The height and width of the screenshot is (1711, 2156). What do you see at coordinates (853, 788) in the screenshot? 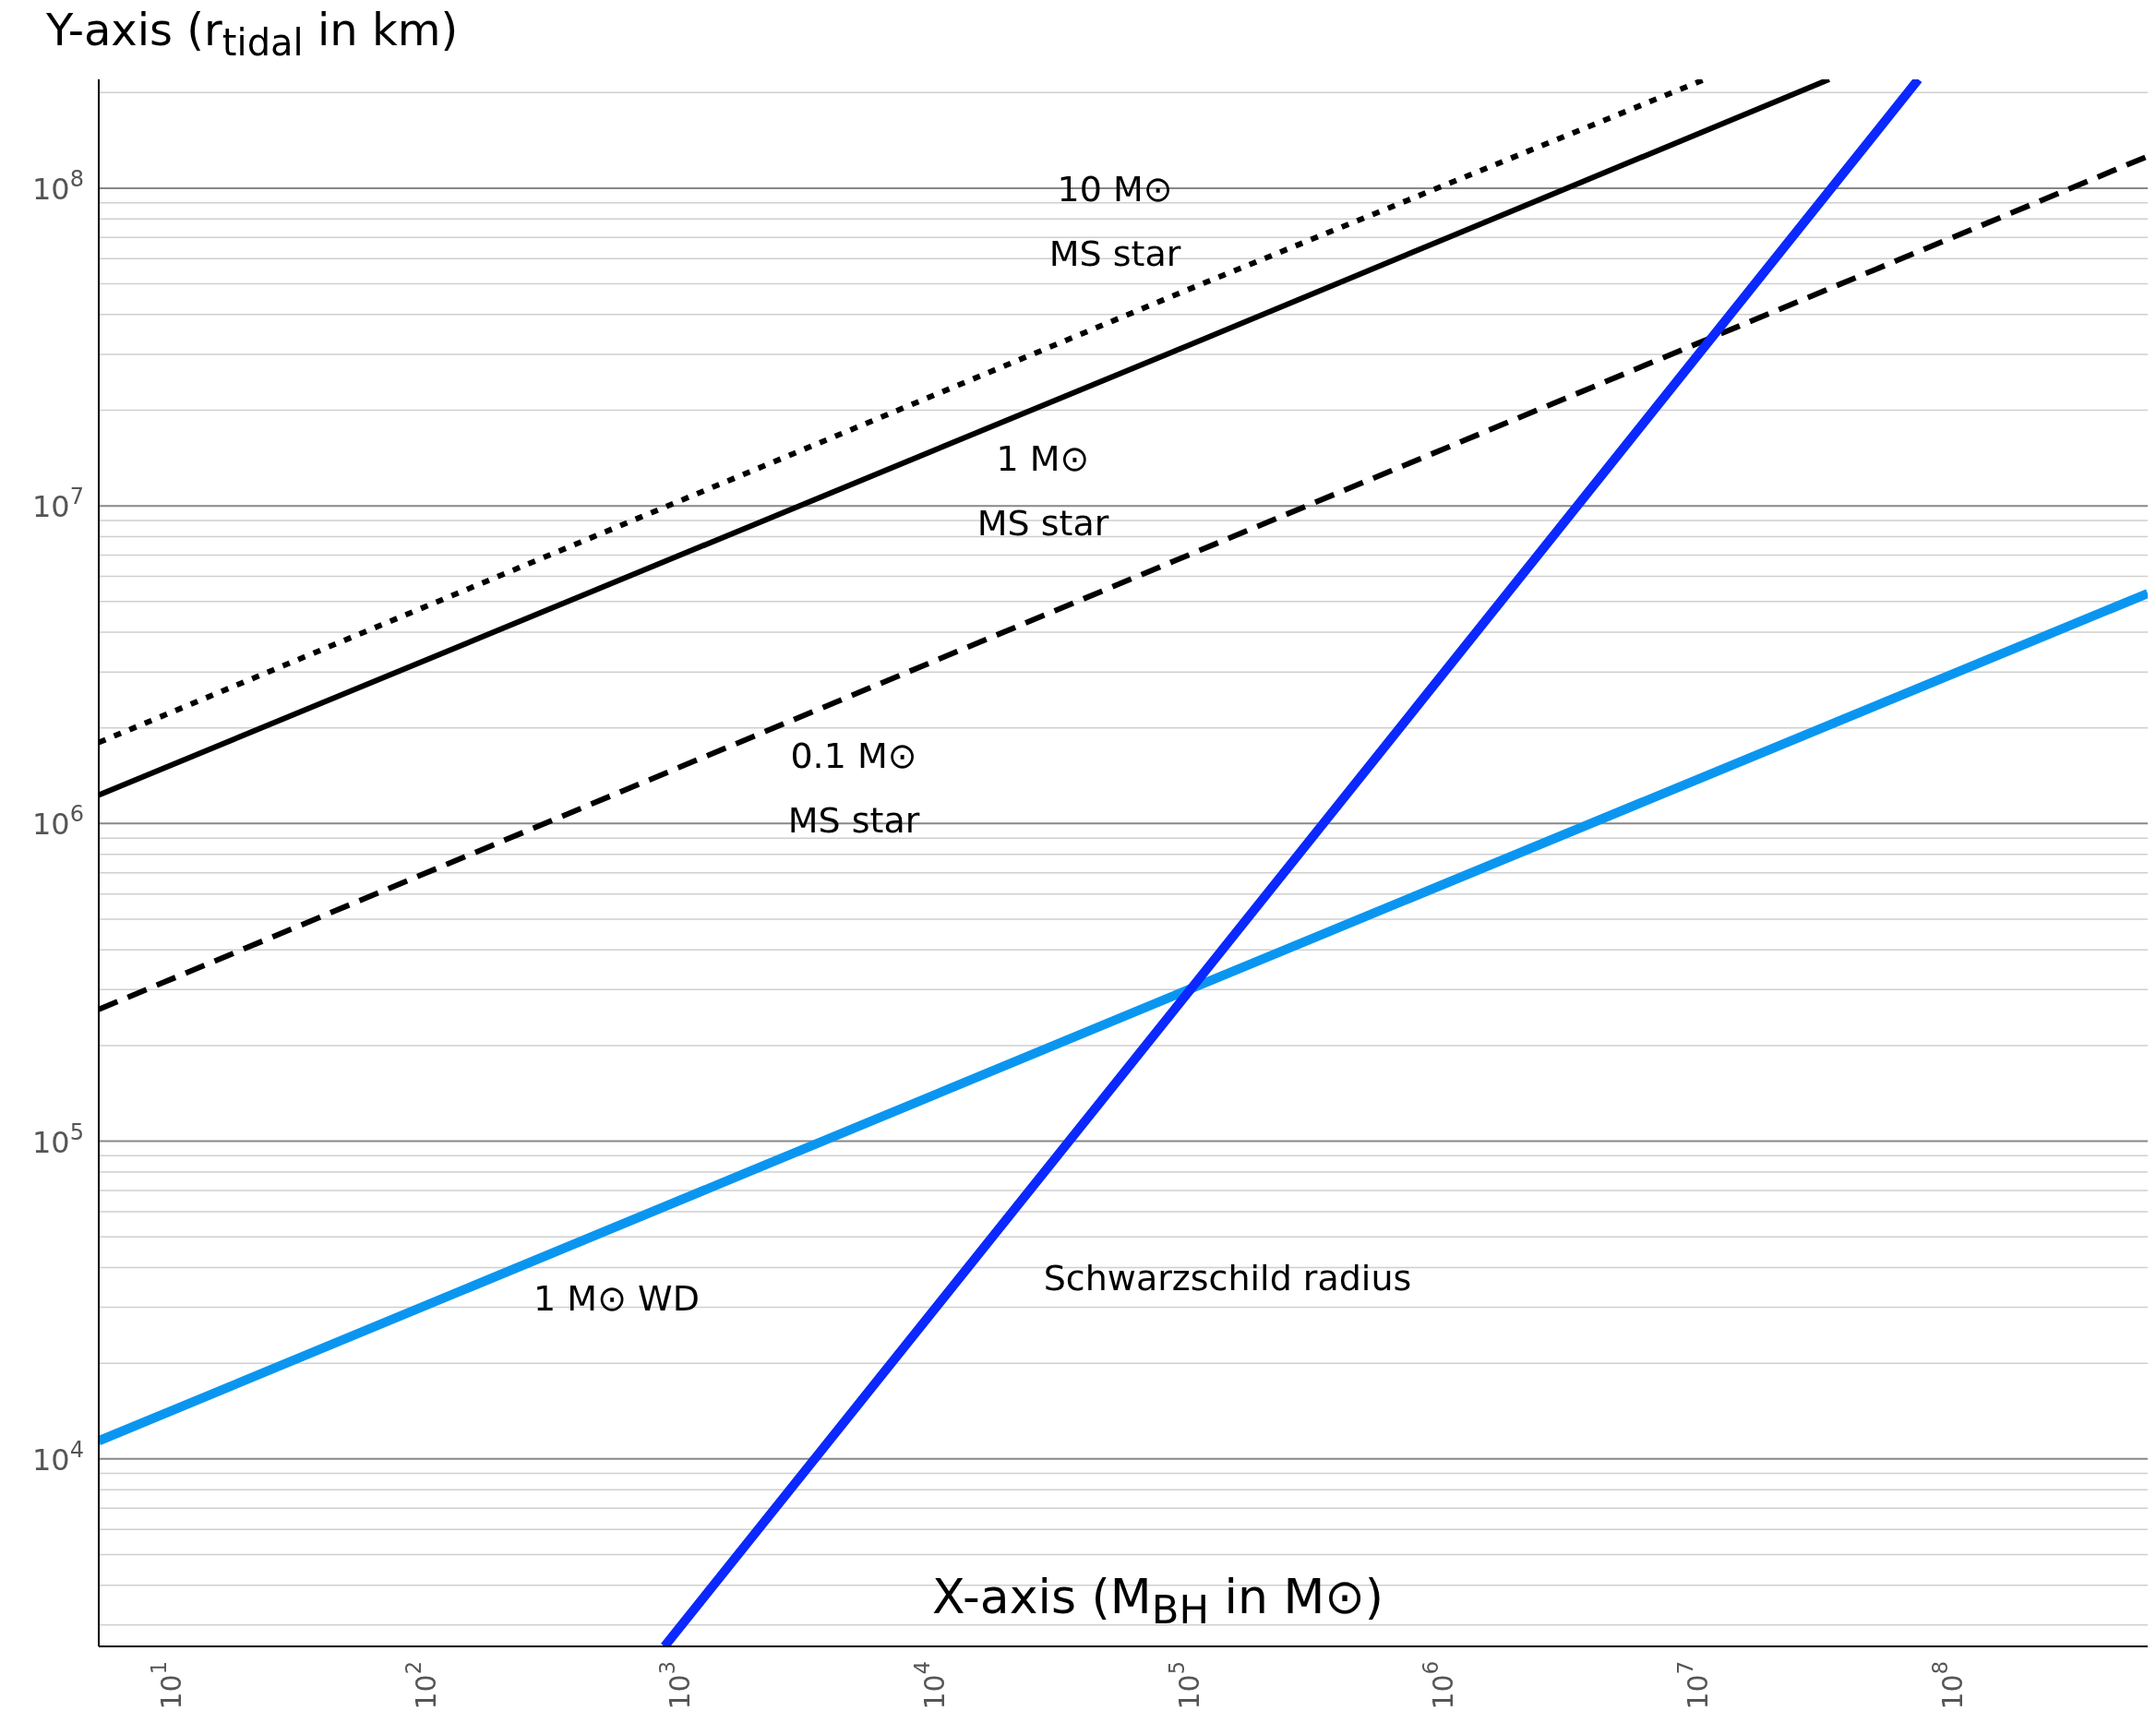
I see `series-label: 0.1 M⊙ MS star` at bounding box center [853, 788].